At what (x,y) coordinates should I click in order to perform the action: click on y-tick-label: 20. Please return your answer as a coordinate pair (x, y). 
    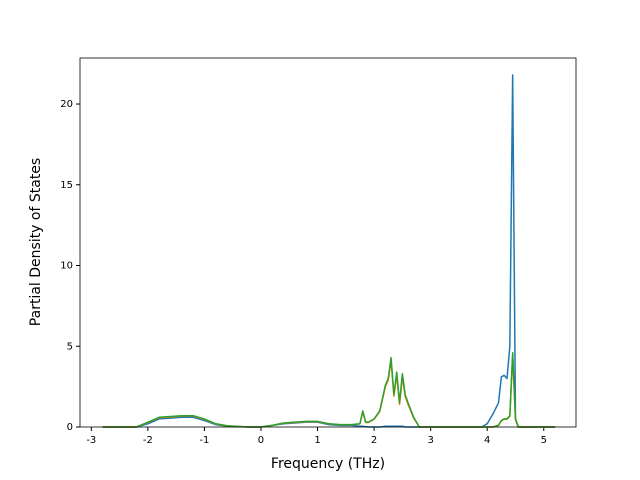
    Looking at the image, I should click on (66, 104).